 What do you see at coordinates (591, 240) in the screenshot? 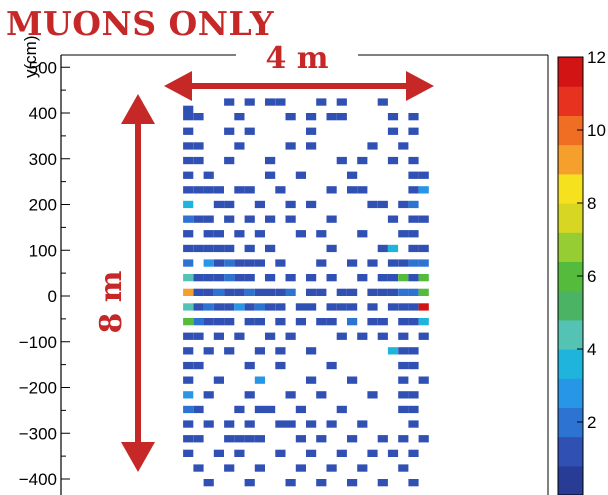
I see `colorbar-ticks: 2 4 6 8 10 12` at bounding box center [591, 240].